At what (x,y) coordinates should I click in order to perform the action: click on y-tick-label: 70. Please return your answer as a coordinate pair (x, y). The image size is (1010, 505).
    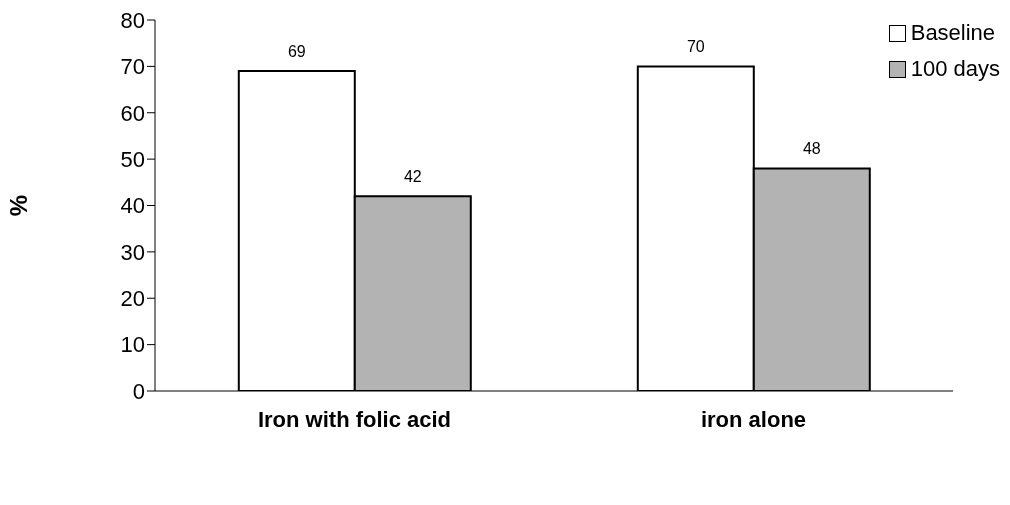
    Looking at the image, I should click on (132, 67).